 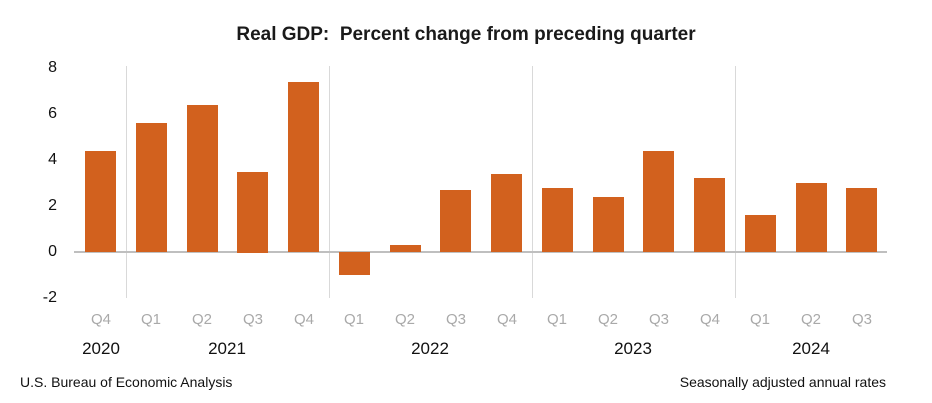 I want to click on source-attribution-text: U.S. Bureau of Economic Analysis, so click(x=126, y=382).